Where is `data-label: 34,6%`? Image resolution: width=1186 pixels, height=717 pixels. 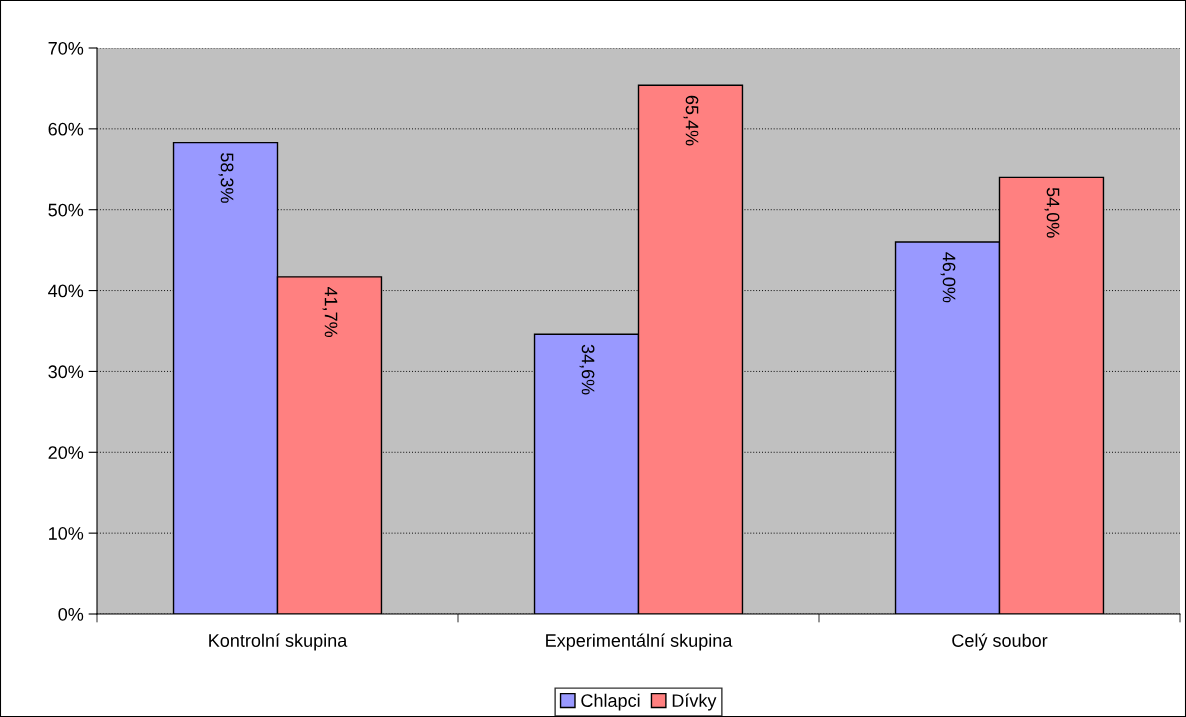
data-label: 34,6% is located at coordinates (587, 369).